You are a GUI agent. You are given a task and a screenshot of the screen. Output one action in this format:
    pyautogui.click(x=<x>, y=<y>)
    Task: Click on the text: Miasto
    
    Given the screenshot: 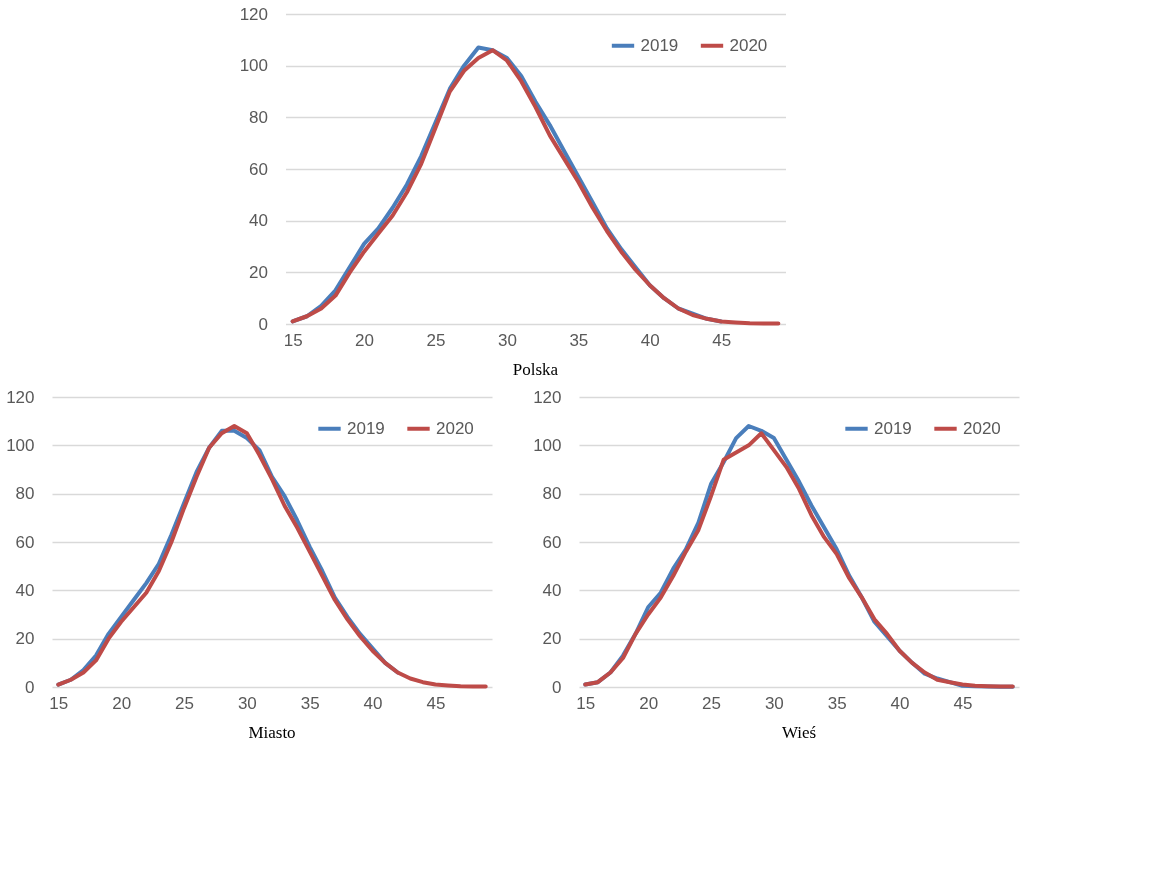 What is the action you would take?
    pyautogui.click(x=272, y=732)
    